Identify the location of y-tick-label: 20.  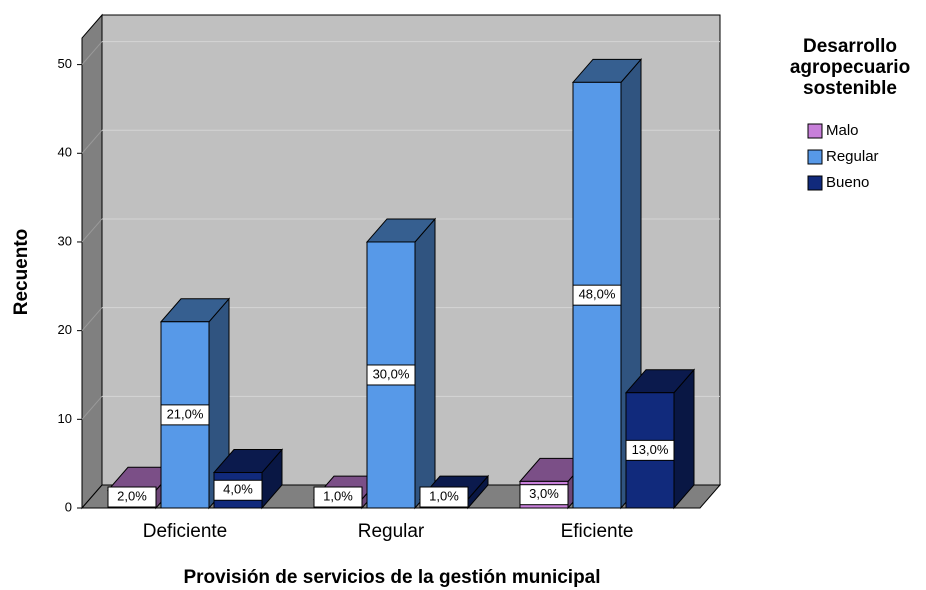
(65, 329).